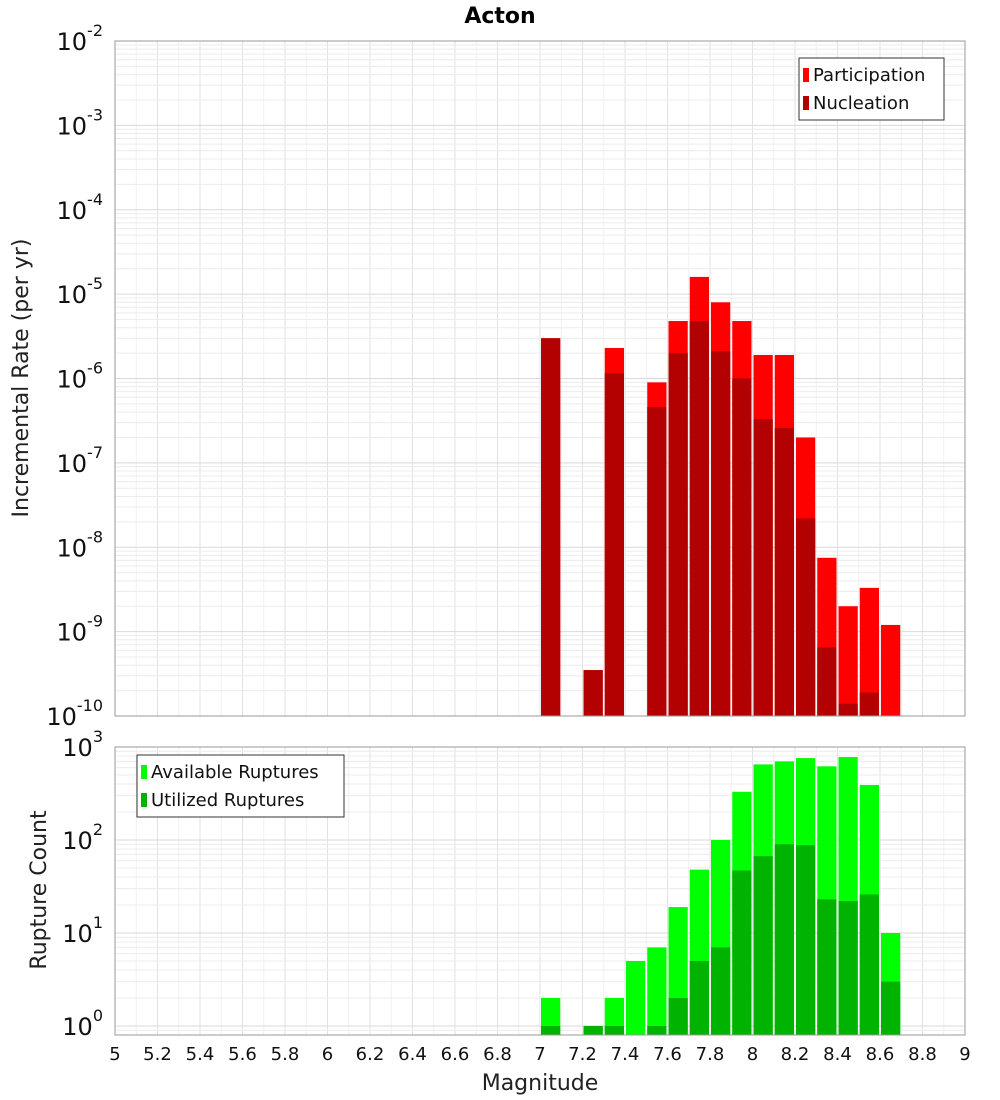  I want to click on legend-label: Nucleation, so click(861, 103).